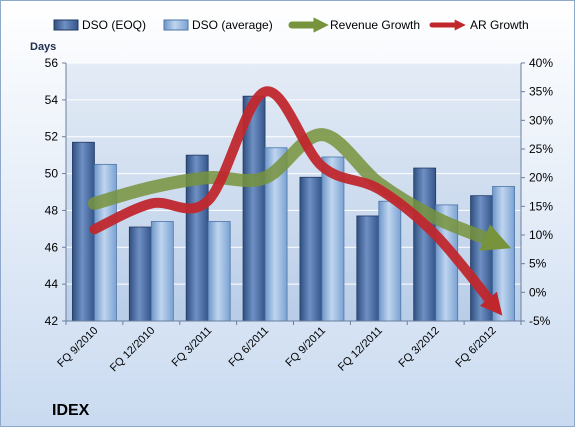 Image resolution: width=575 pixels, height=432 pixels. Describe the element at coordinates (232, 25) in the screenshot. I see `legend-label: DSO (average)` at that location.